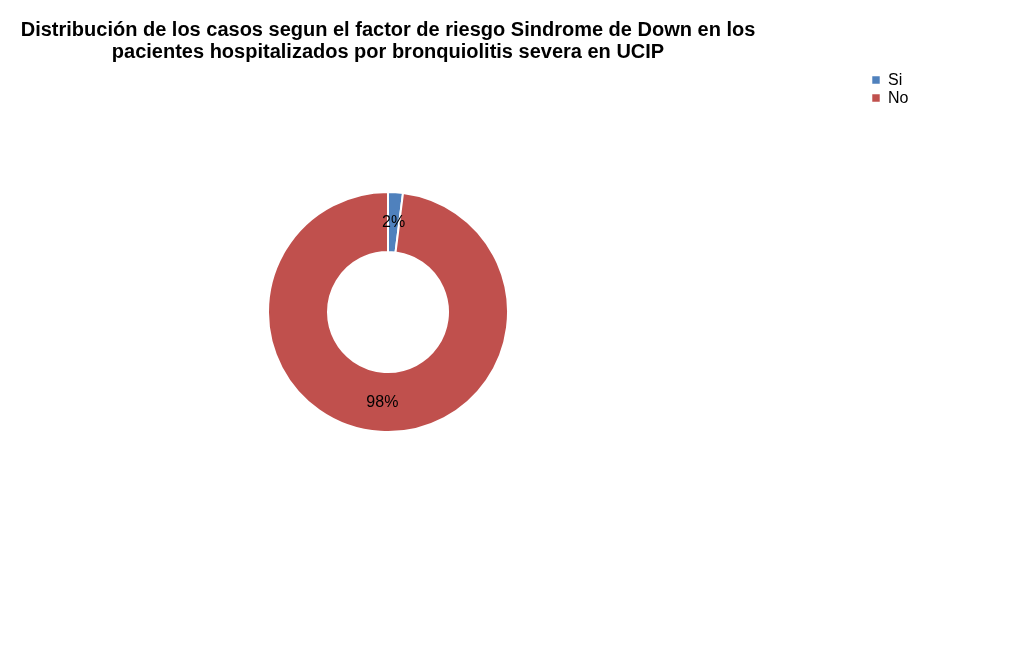  I want to click on donut-slice, so click(388, 312).